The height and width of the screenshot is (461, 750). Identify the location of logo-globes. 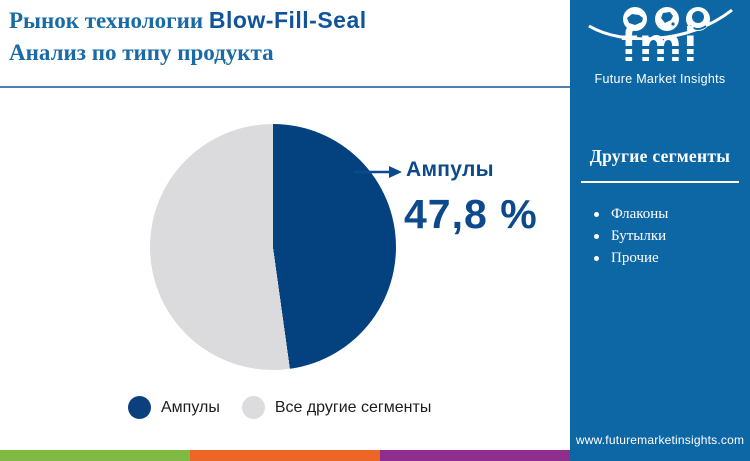
(660, 23).